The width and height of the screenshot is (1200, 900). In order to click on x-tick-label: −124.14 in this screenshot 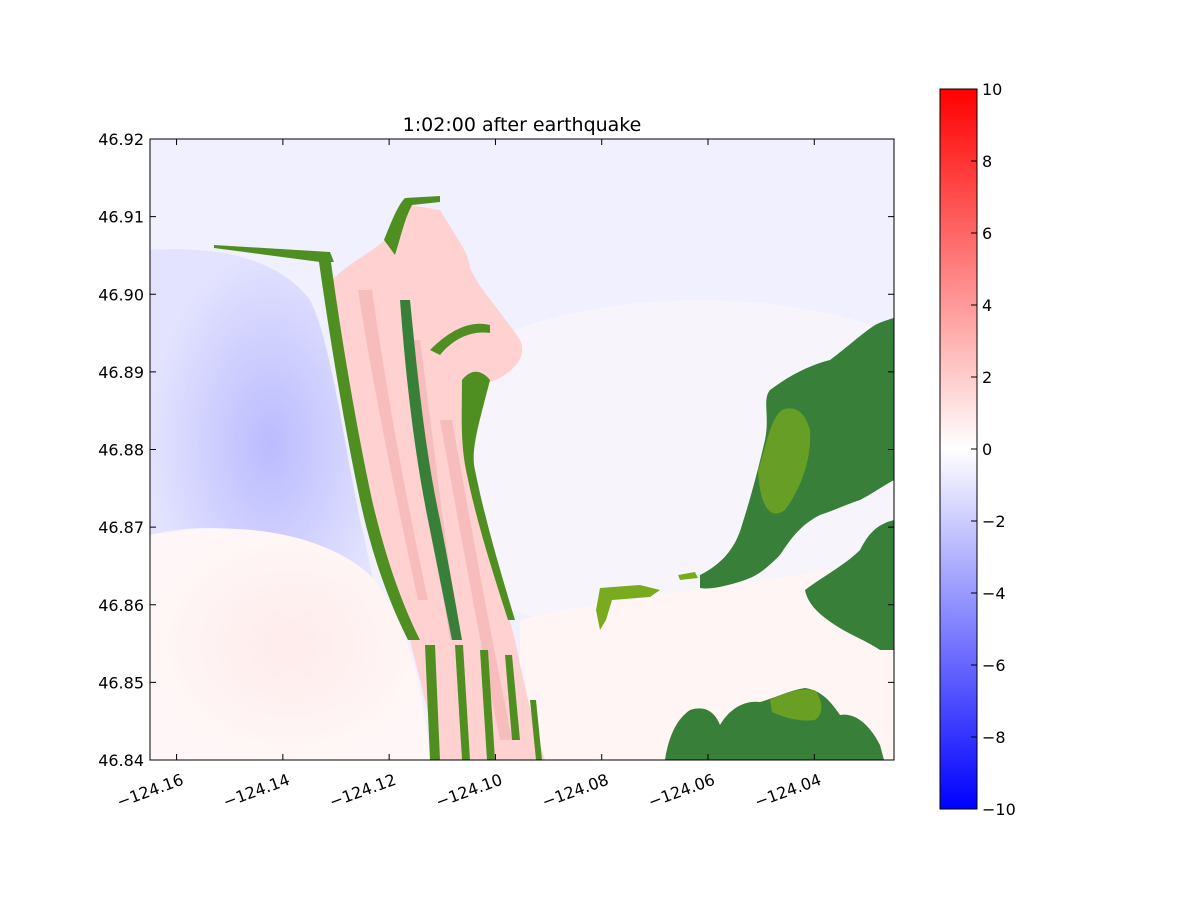, I will do `click(257, 791)`.